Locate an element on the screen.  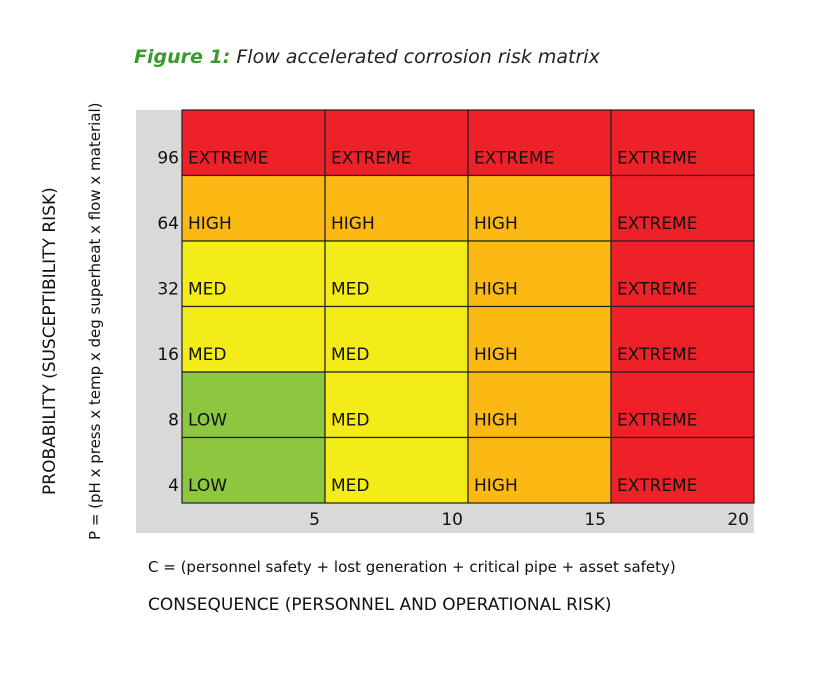
y-axis-panel is located at coordinates (159, 321).